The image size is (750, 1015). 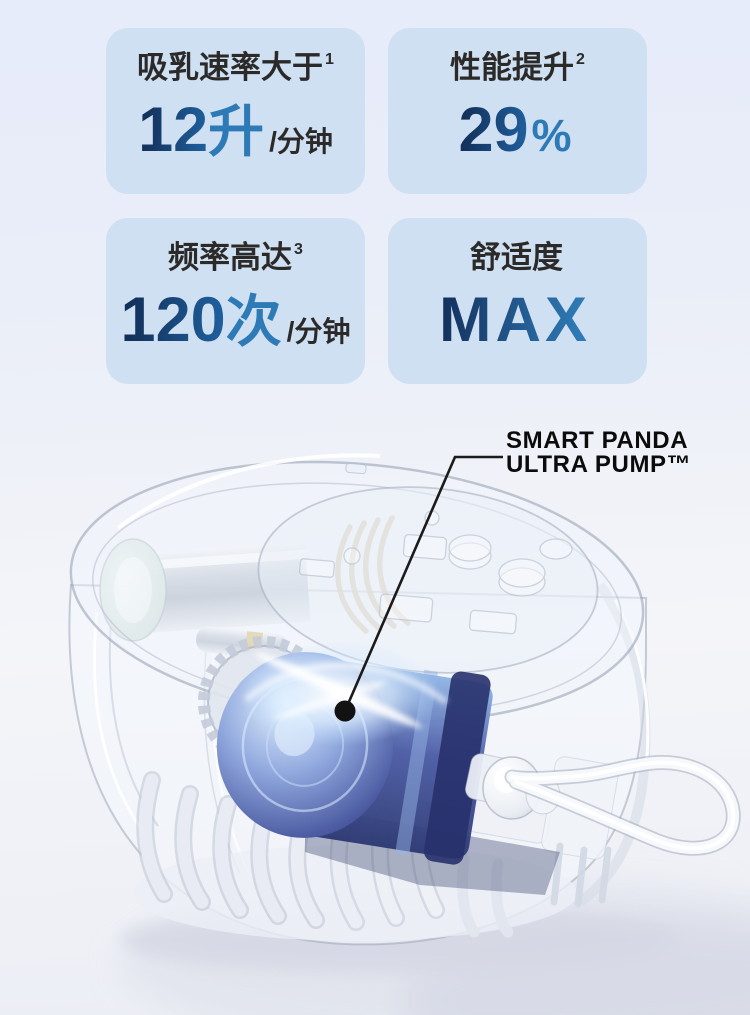 I want to click on card-value: 12 升/分钟, so click(x=235, y=130).